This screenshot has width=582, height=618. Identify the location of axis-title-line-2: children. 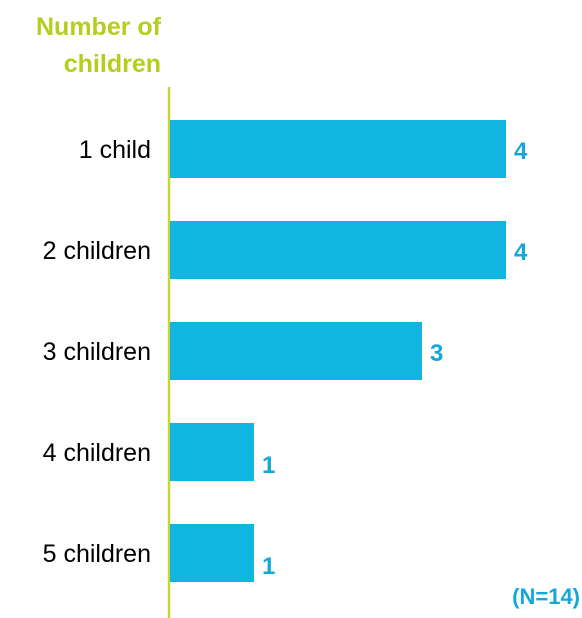
(112, 64).